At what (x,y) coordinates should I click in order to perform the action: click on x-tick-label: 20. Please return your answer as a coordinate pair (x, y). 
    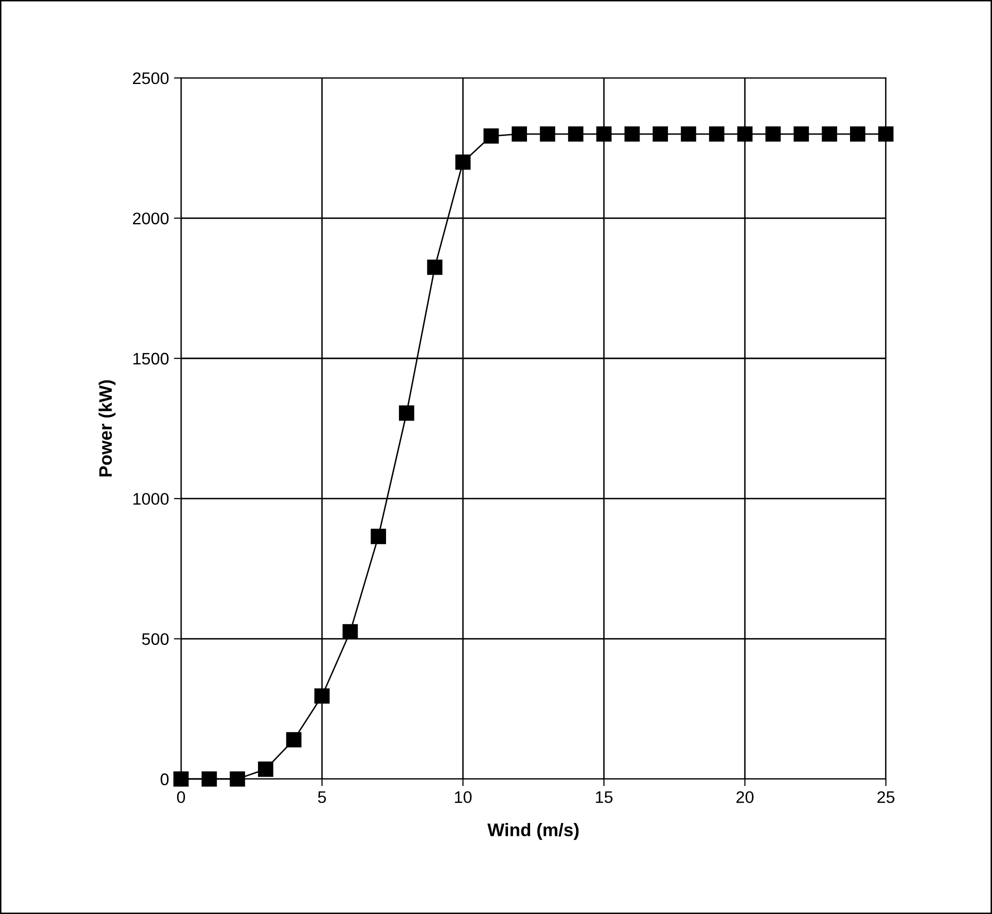
    Looking at the image, I should click on (745, 797).